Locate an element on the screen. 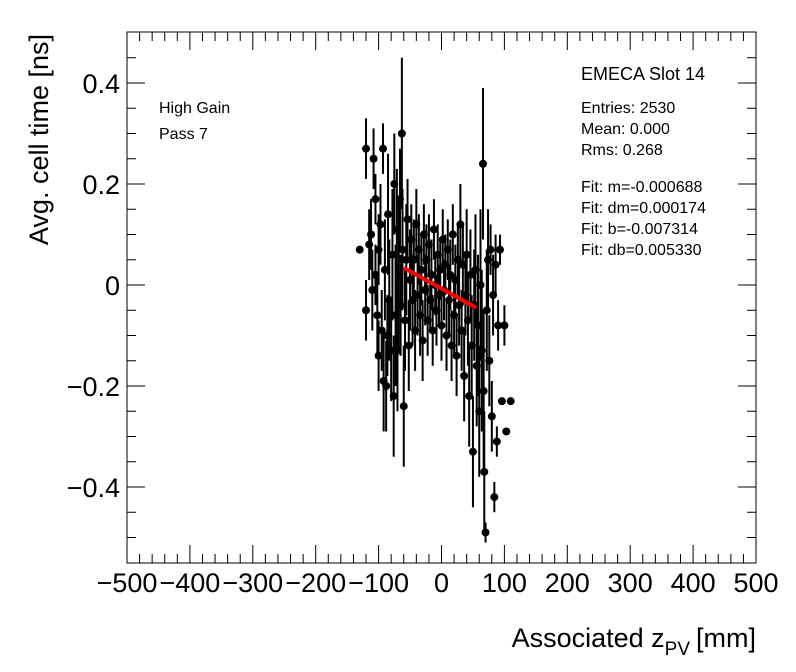  fit-intercept-error: Fit: db=0.005330 is located at coordinates (641, 250).